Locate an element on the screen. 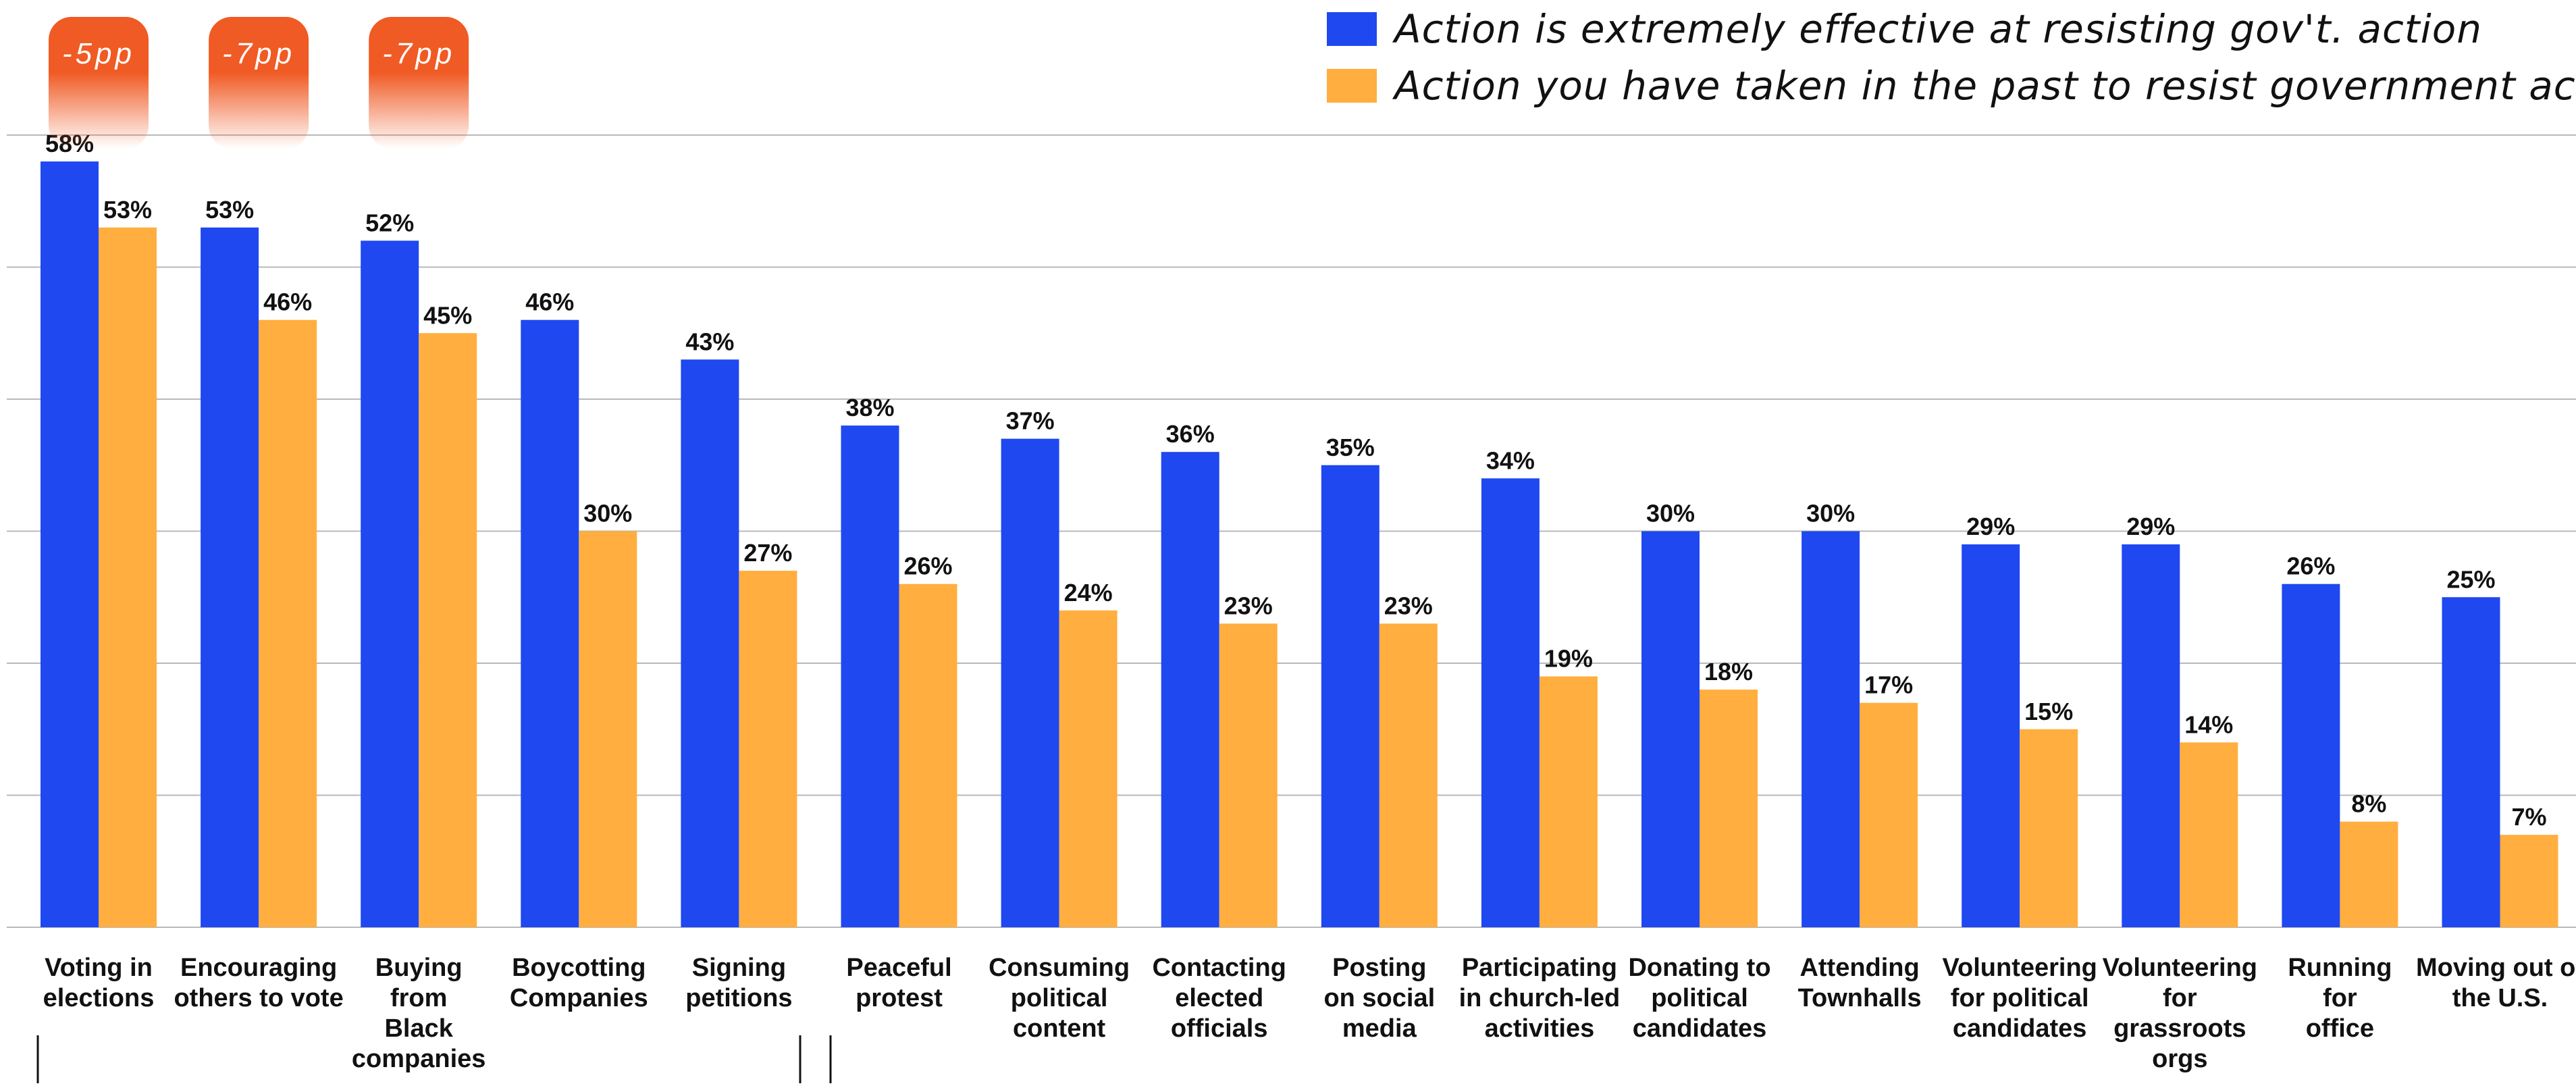  badge-label-0: -5pp is located at coordinates (98, 53).